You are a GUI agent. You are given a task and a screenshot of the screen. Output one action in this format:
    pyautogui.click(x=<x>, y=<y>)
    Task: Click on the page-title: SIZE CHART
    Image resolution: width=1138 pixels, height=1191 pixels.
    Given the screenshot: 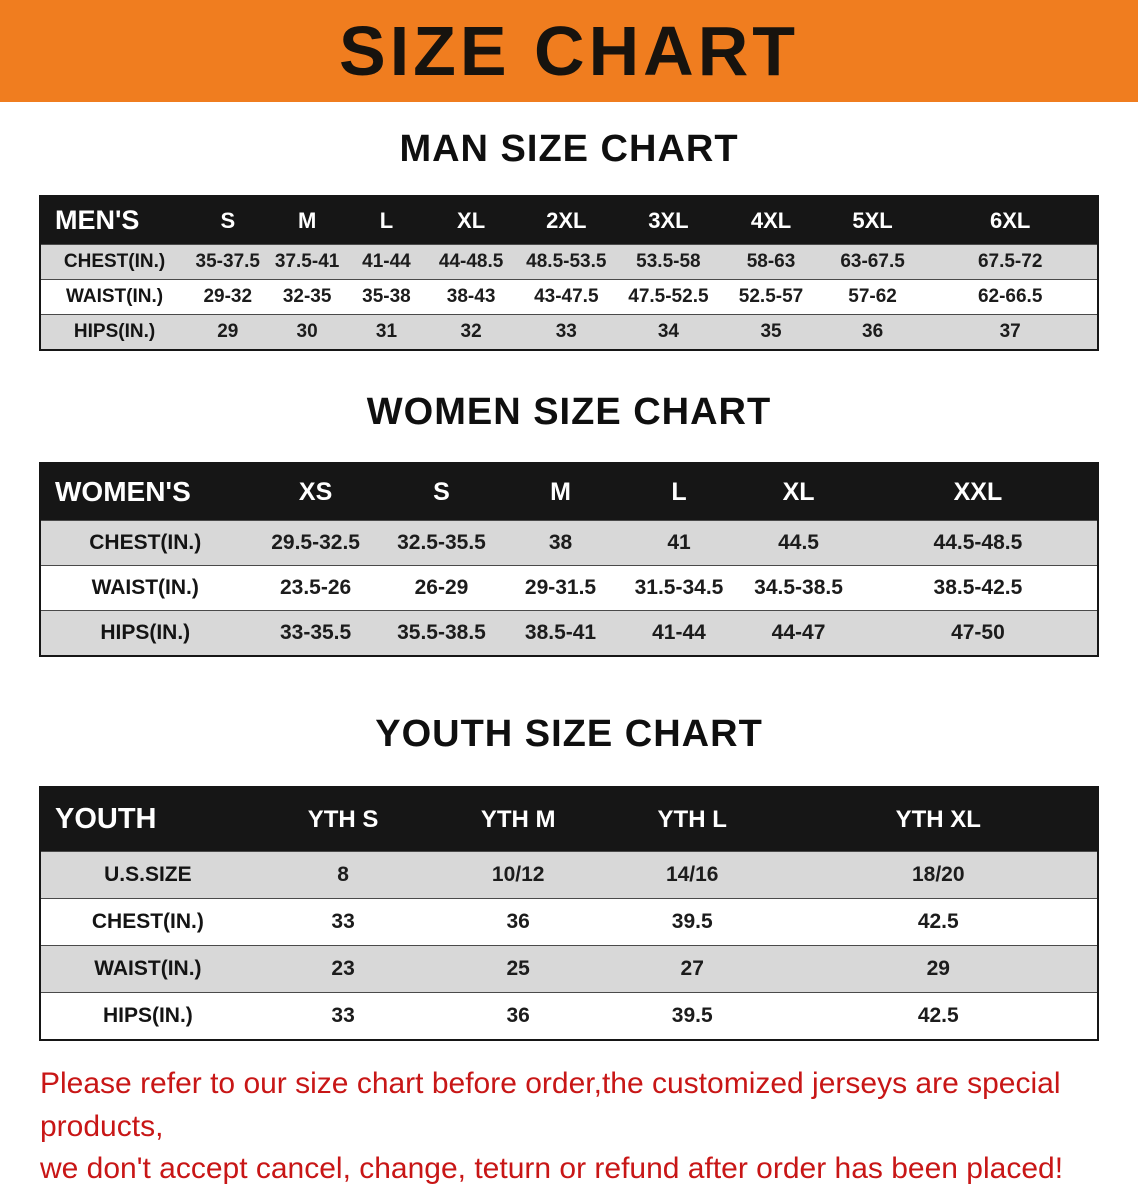 What is the action you would take?
    pyautogui.click(x=569, y=51)
    